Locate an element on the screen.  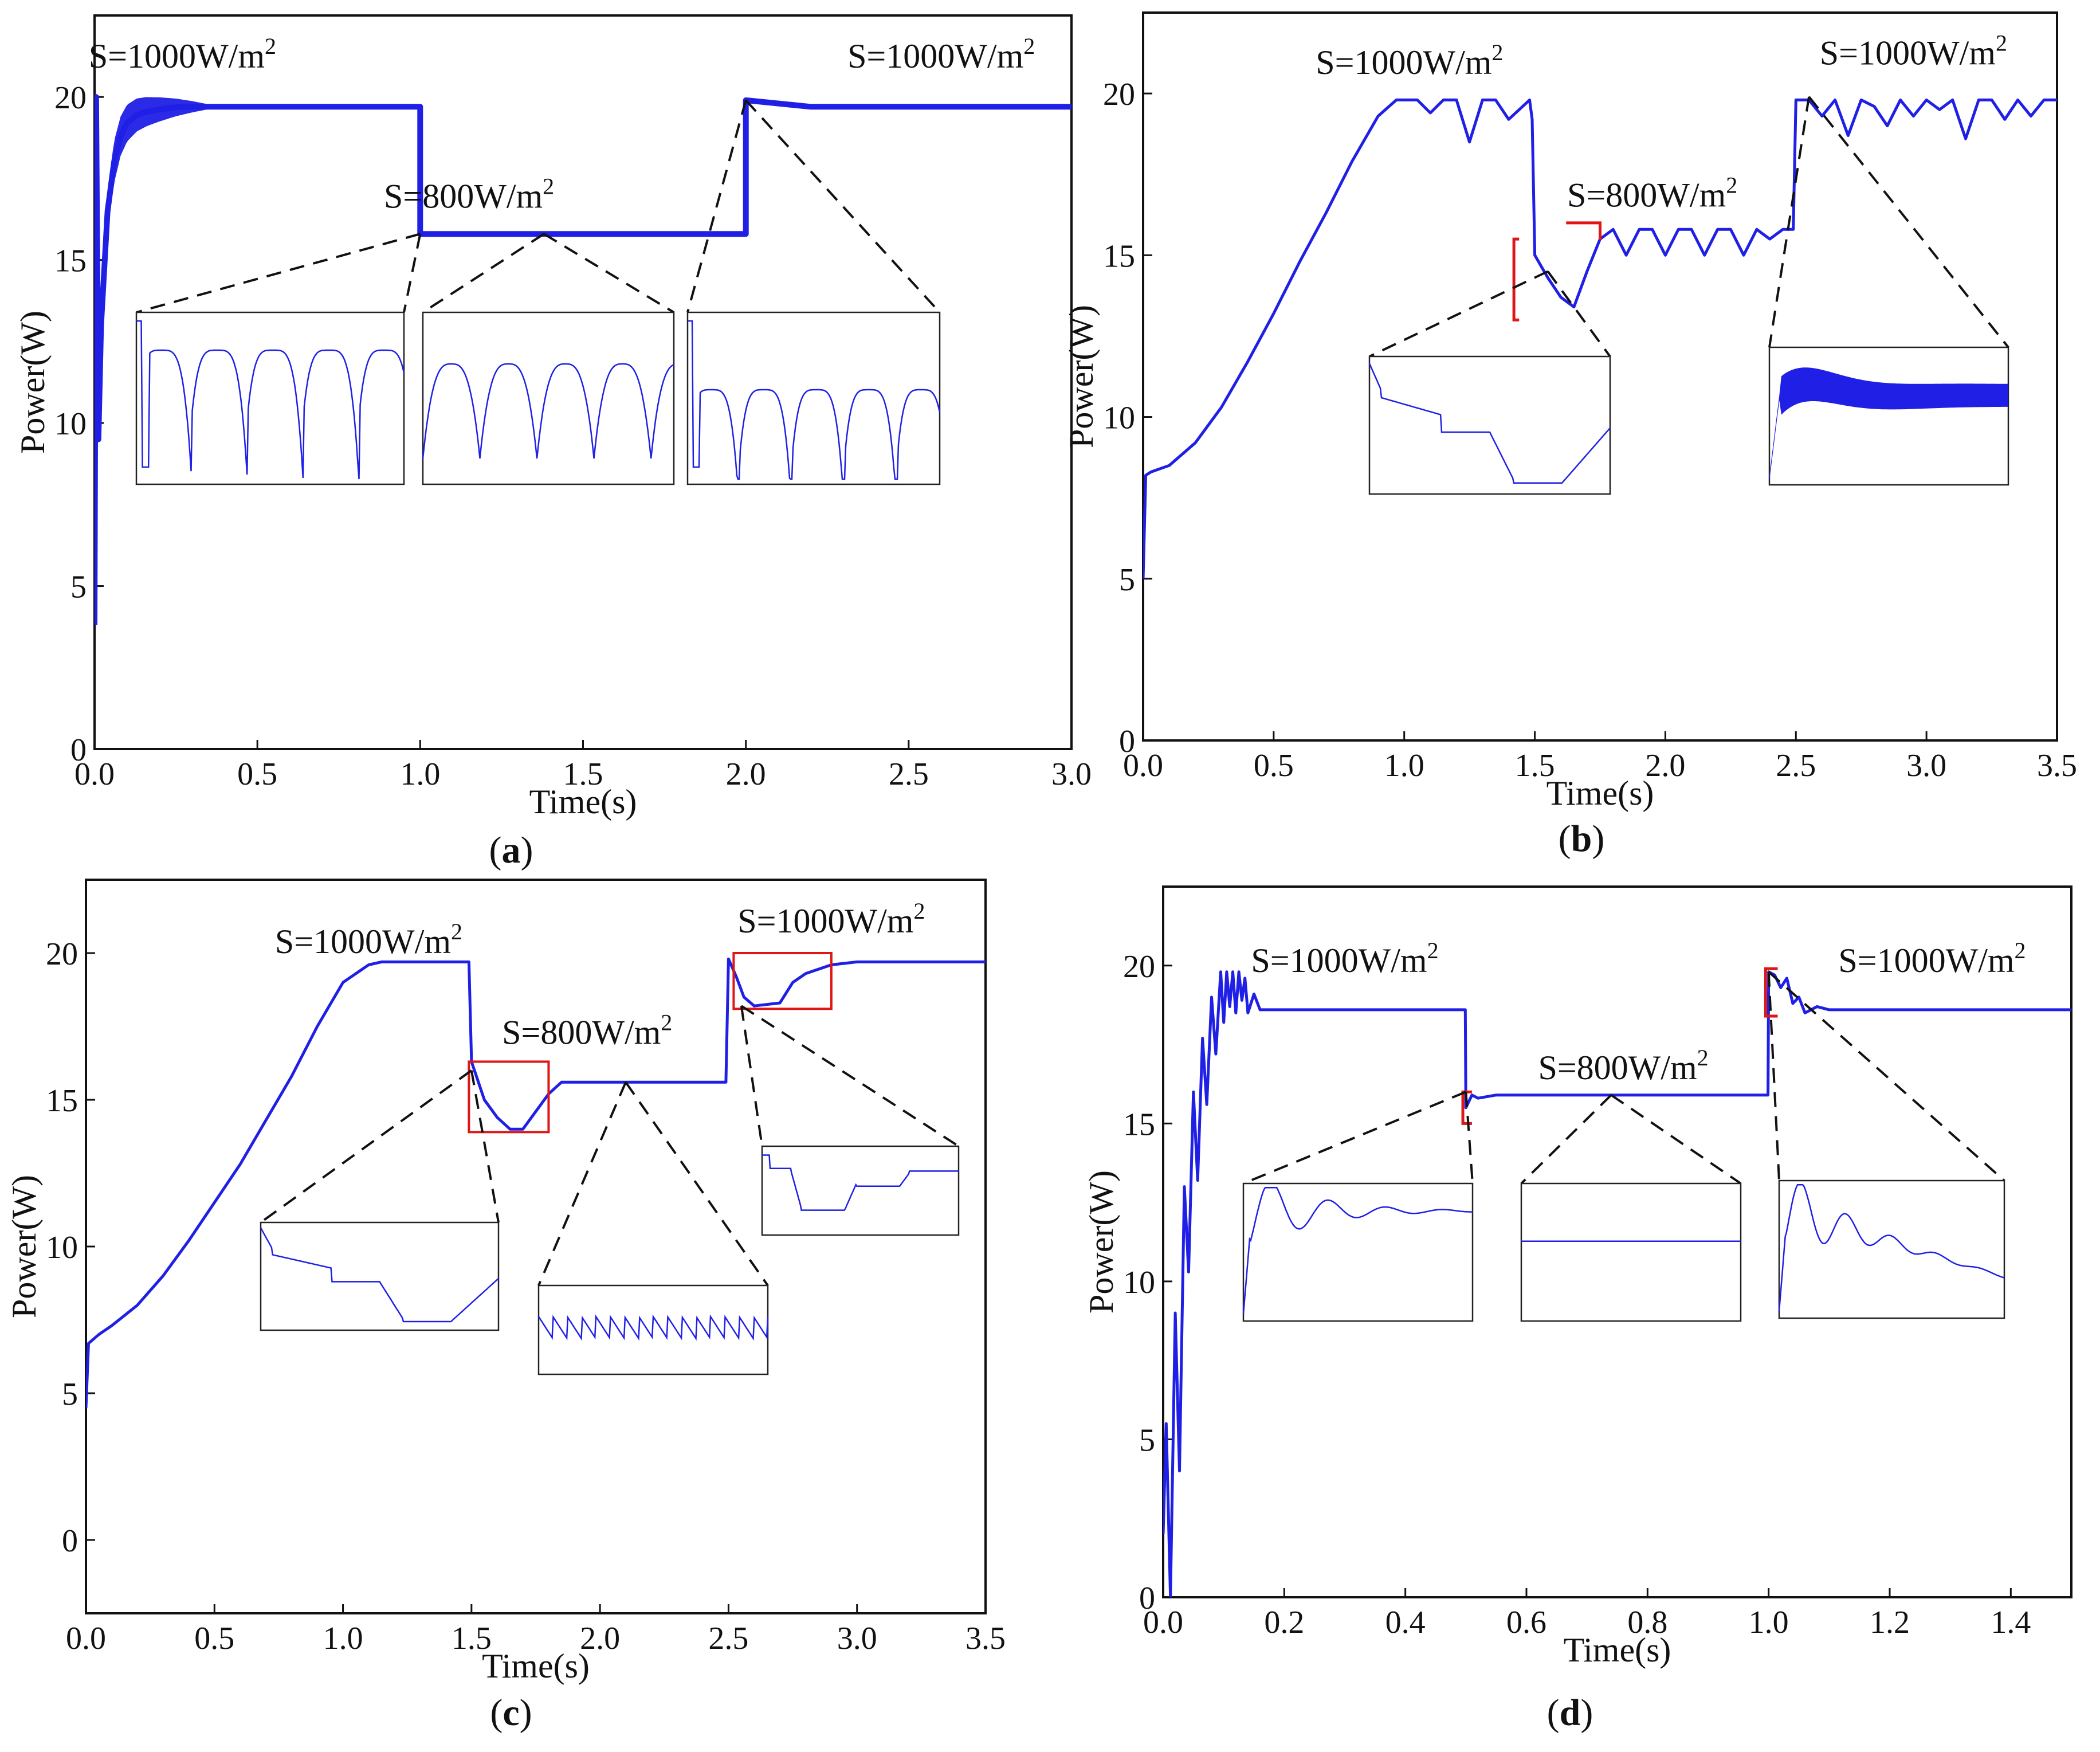
y-tick-label: 15 is located at coordinates (1139, 1124).